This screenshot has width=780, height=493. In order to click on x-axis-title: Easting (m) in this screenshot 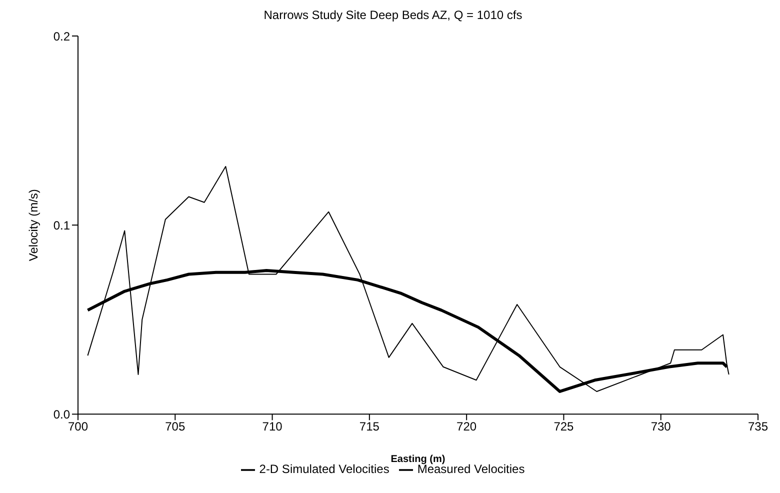, I will do `click(418, 460)`.